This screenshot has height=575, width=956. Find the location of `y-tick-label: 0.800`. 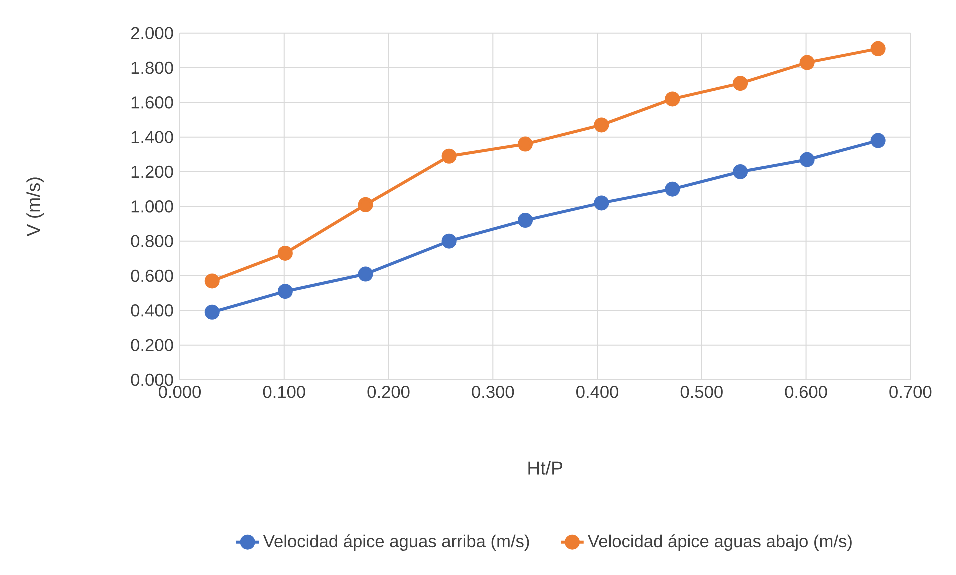

y-tick-label: 0.800 is located at coordinates (152, 241).